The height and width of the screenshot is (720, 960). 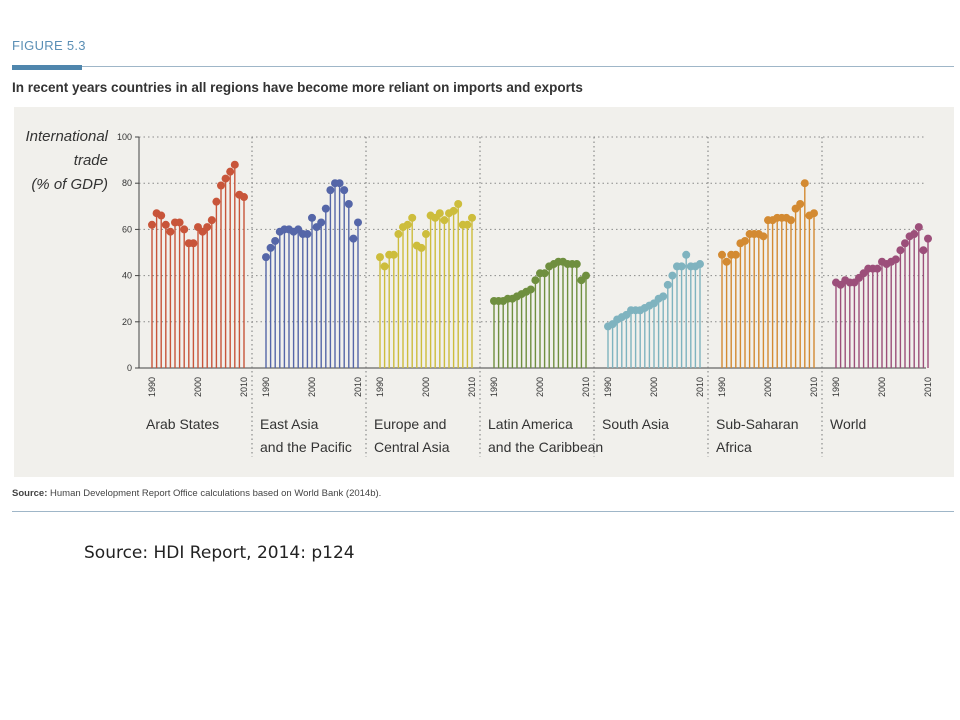 What do you see at coordinates (127, 322) in the screenshot?
I see `y-tick-label: 20` at bounding box center [127, 322].